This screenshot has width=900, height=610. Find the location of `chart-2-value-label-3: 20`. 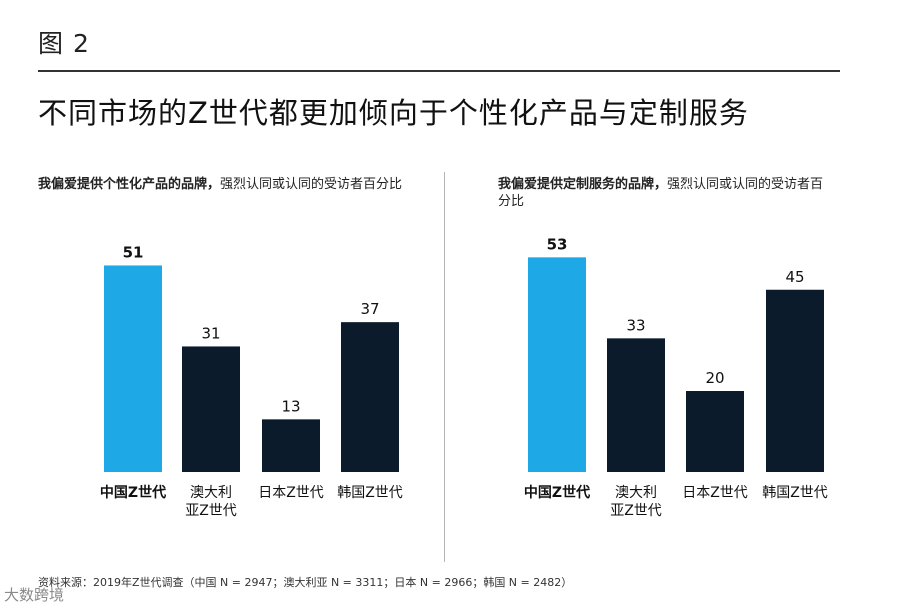

chart-2-value-label-3: 20 is located at coordinates (714, 378).